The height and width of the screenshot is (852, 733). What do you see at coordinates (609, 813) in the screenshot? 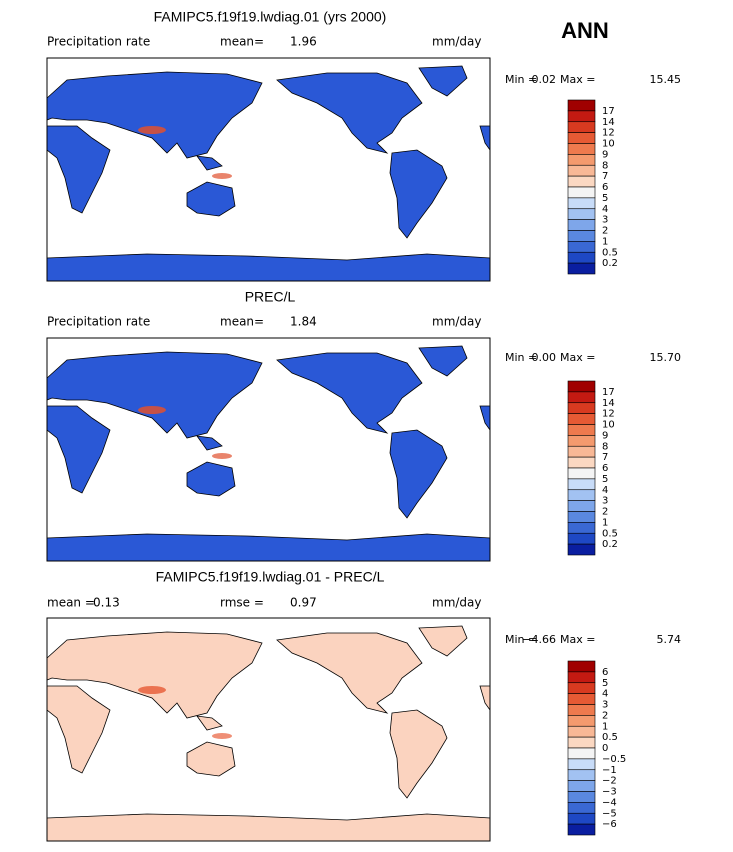
I see `colorbar-label: −5` at bounding box center [609, 813].